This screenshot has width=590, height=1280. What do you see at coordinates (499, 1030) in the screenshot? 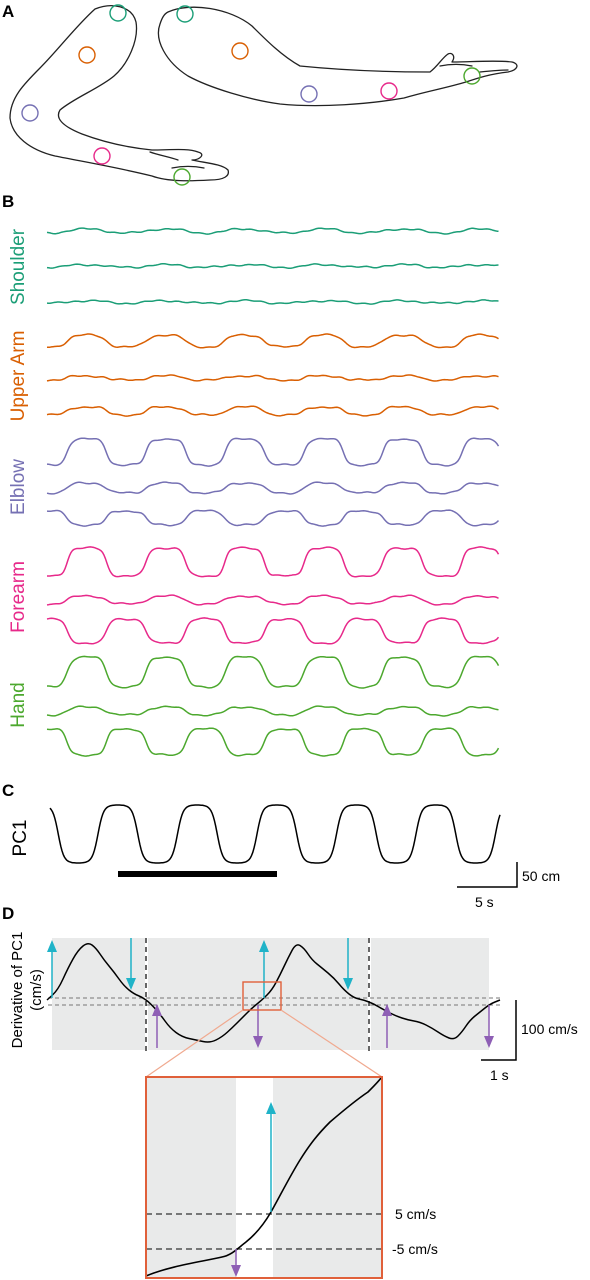
I see `scale-bar-d` at bounding box center [499, 1030].